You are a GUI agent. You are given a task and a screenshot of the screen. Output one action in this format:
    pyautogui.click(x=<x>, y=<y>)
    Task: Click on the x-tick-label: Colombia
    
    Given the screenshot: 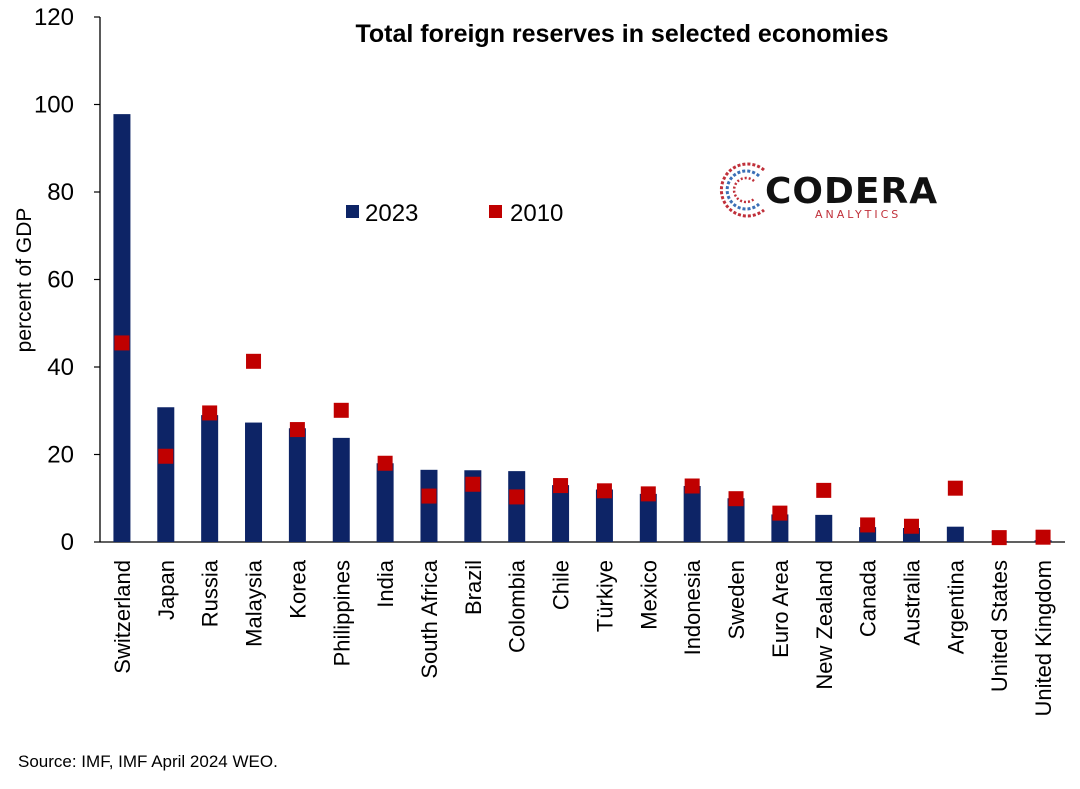 What is the action you would take?
    pyautogui.click(x=517, y=606)
    